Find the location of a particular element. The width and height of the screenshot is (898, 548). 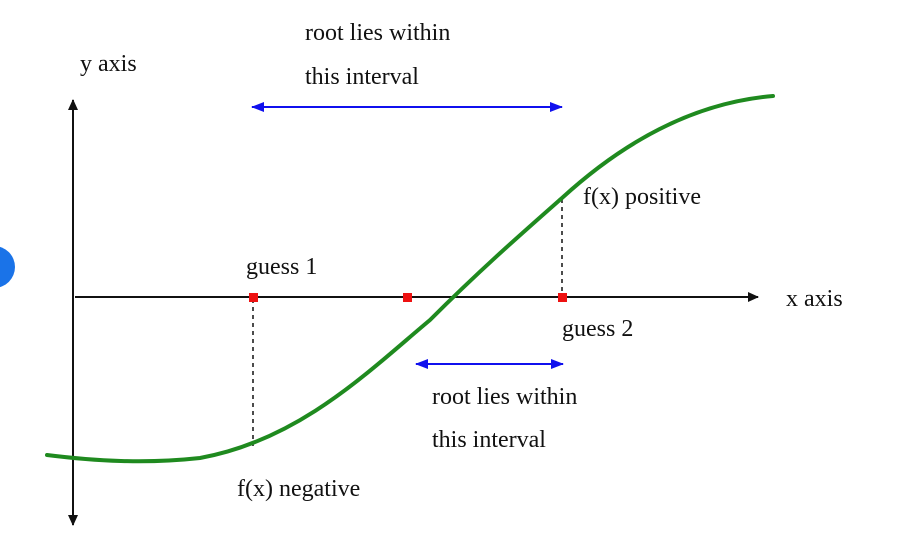

fx-negative-label: f(x) negative is located at coordinates (298, 489).